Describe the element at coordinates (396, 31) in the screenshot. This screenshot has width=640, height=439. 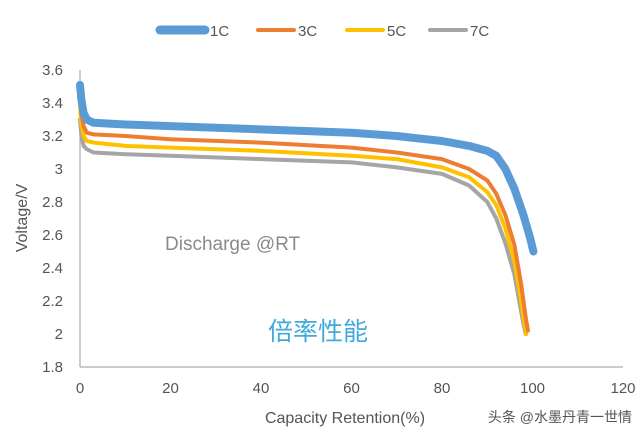
I see `legend-label-5c: 5C` at that location.